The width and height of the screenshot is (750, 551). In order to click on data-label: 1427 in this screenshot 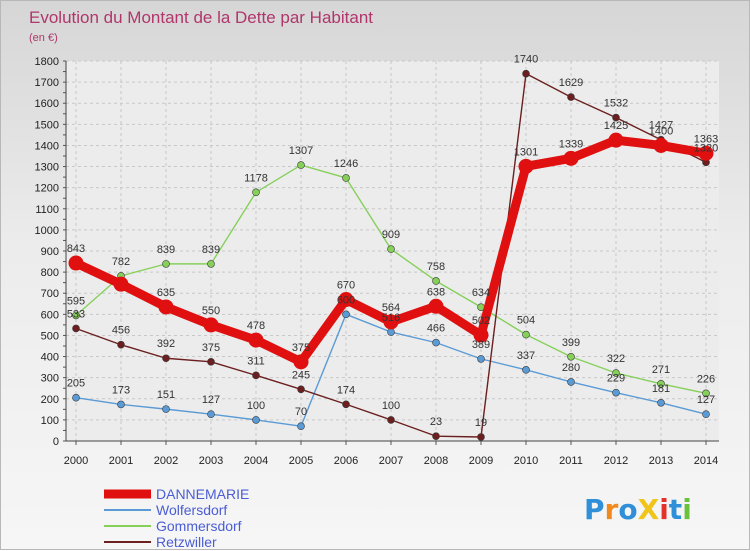, I will do `click(661, 126)`.